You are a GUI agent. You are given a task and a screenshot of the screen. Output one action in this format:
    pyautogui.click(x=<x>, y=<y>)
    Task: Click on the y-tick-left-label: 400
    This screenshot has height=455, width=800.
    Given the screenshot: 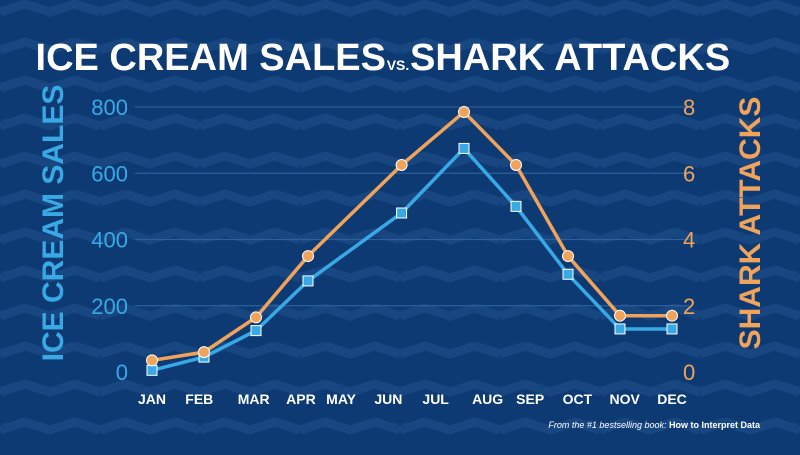 What is the action you would take?
    pyautogui.click(x=109, y=240)
    